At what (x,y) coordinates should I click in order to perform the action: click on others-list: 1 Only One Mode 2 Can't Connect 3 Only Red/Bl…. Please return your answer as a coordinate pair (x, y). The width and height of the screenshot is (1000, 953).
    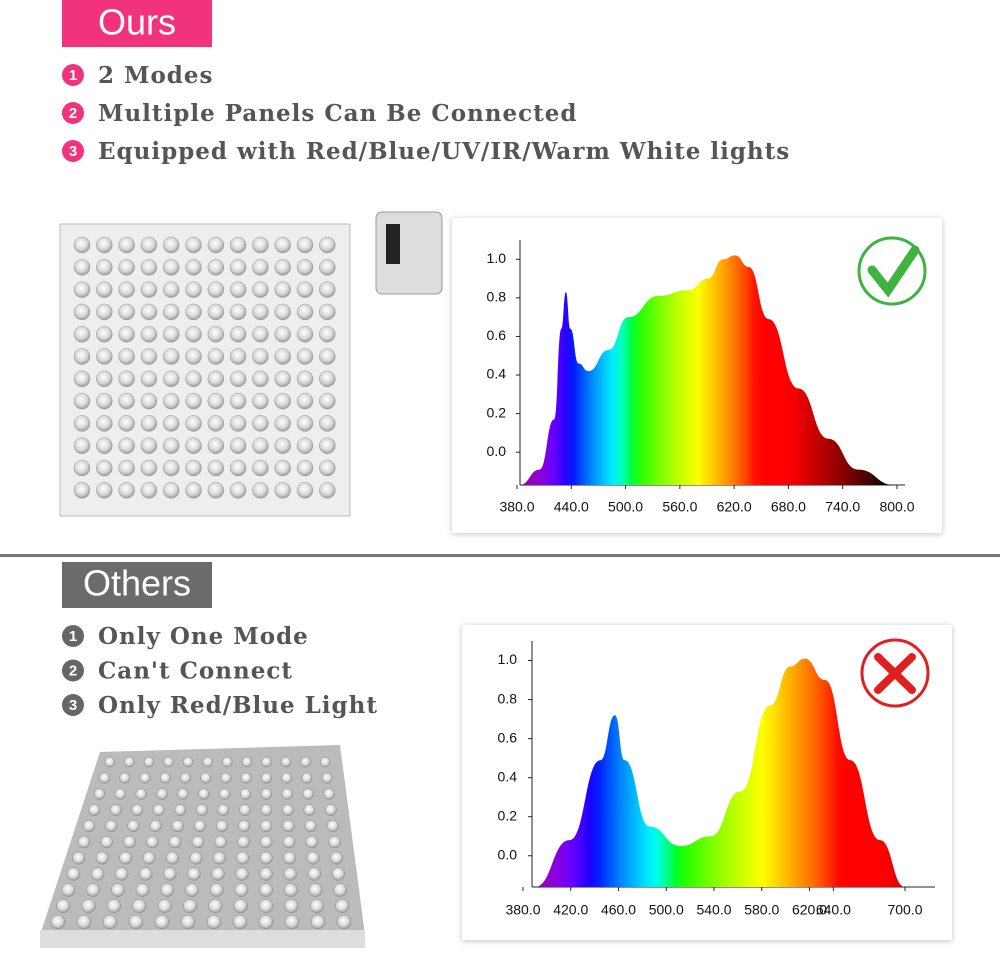
    Looking at the image, I should click on (219, 671).